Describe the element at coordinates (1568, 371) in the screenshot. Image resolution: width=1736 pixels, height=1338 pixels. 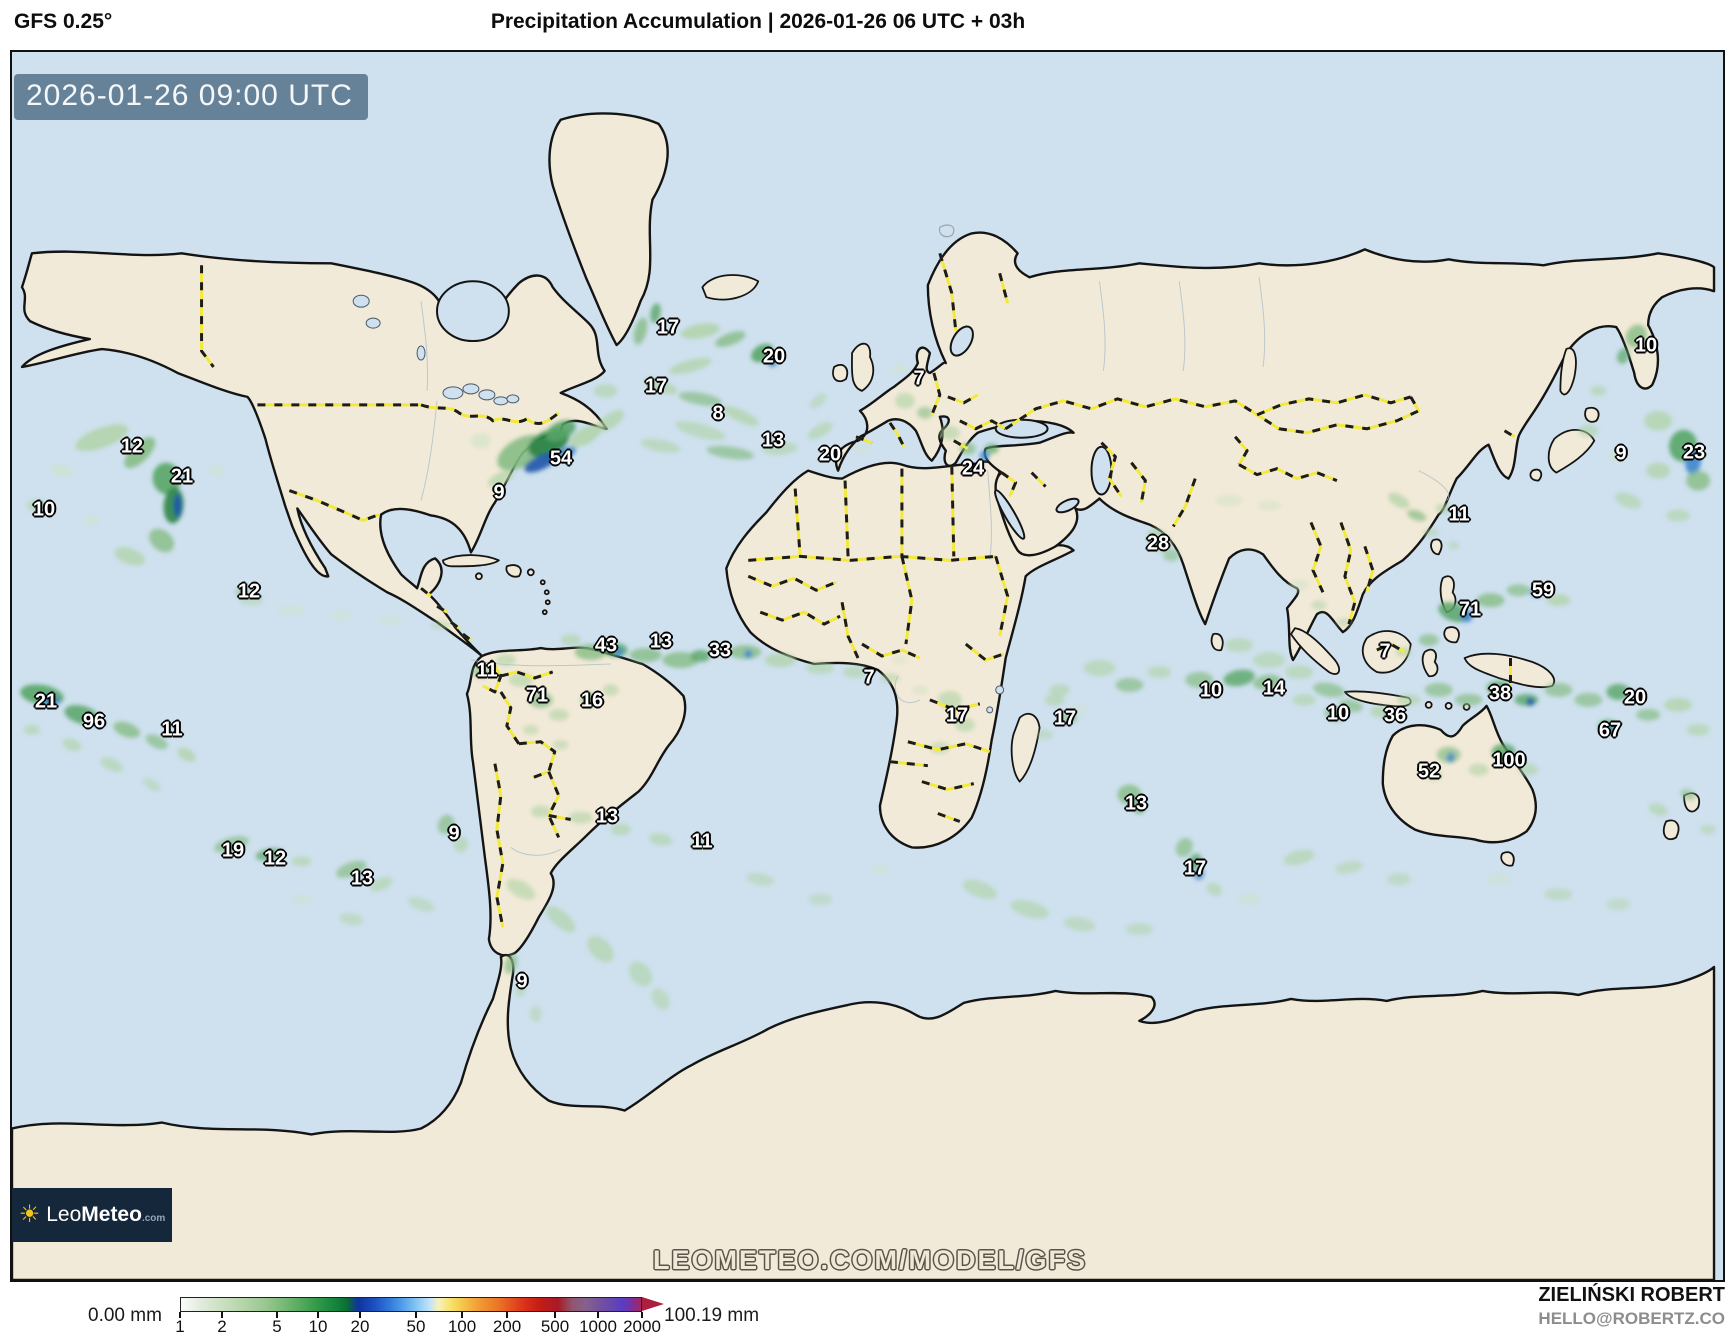
I see `sakhalin` at that location.